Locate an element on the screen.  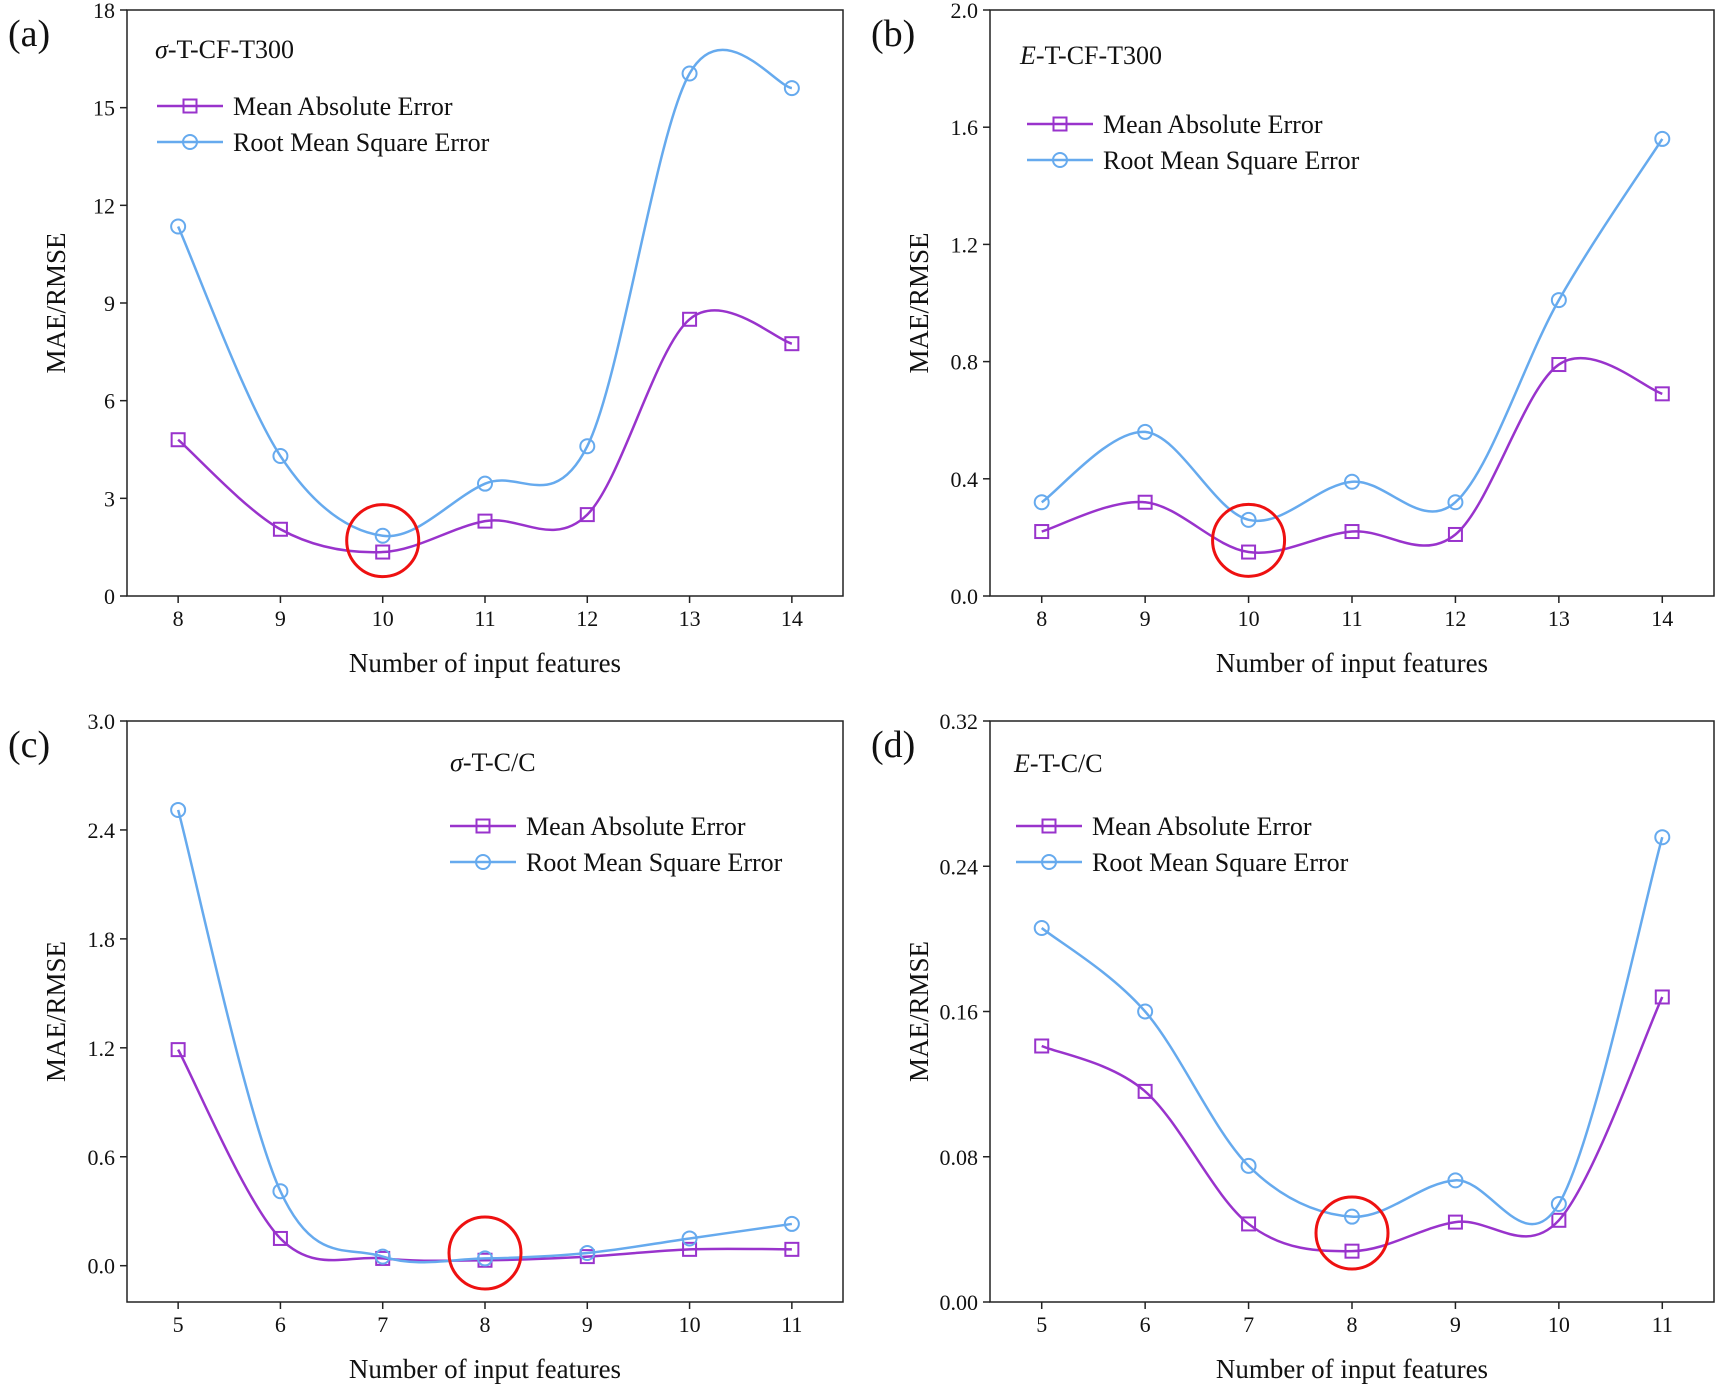
y-tick-label: 1.6 is located at coordinates (965, 127).